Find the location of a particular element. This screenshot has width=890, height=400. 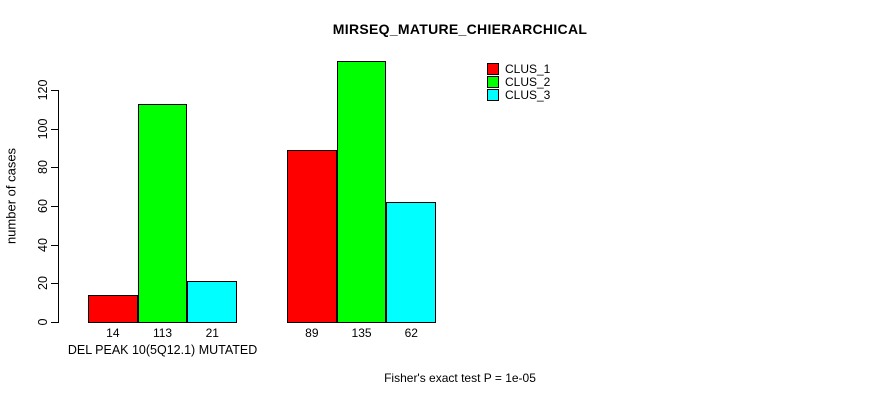

legend-item-clus_2: CLUS_2 is located at coordinates (519, 82).